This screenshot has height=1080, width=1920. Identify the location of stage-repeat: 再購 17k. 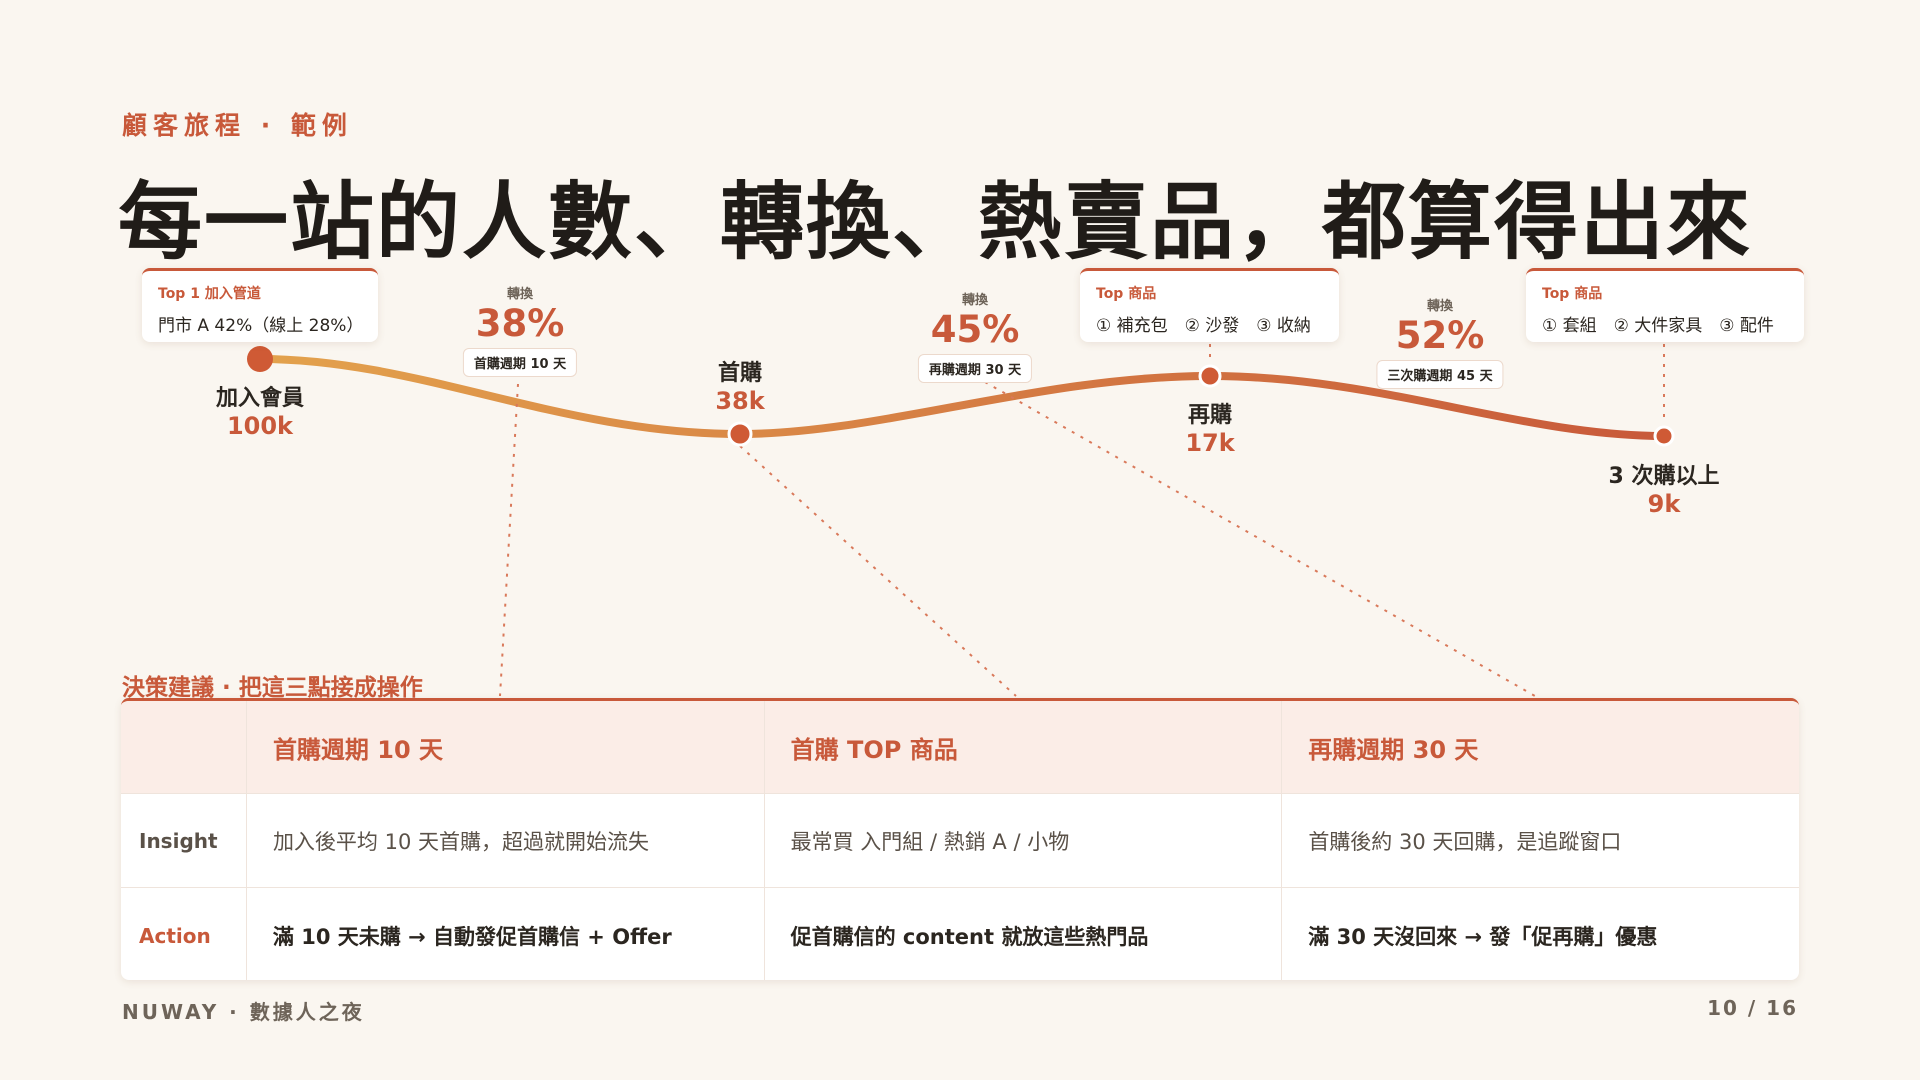
(1209, 427).